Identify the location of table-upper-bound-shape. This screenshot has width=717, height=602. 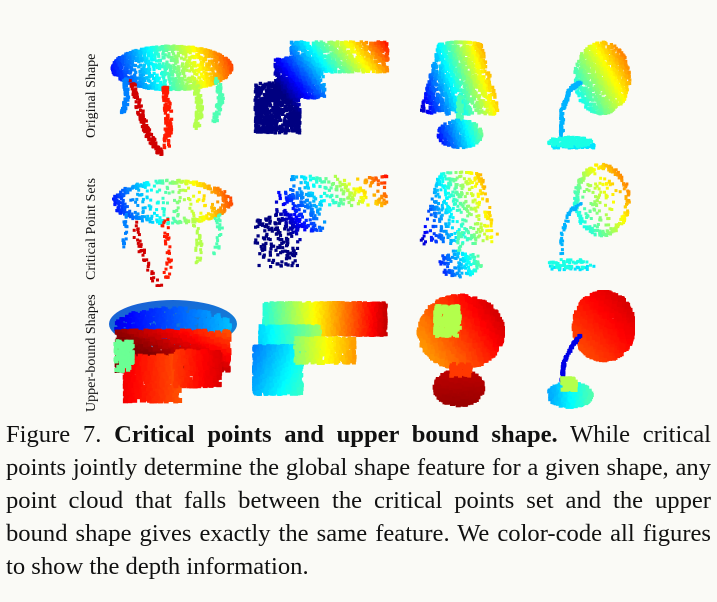
(173, 352).